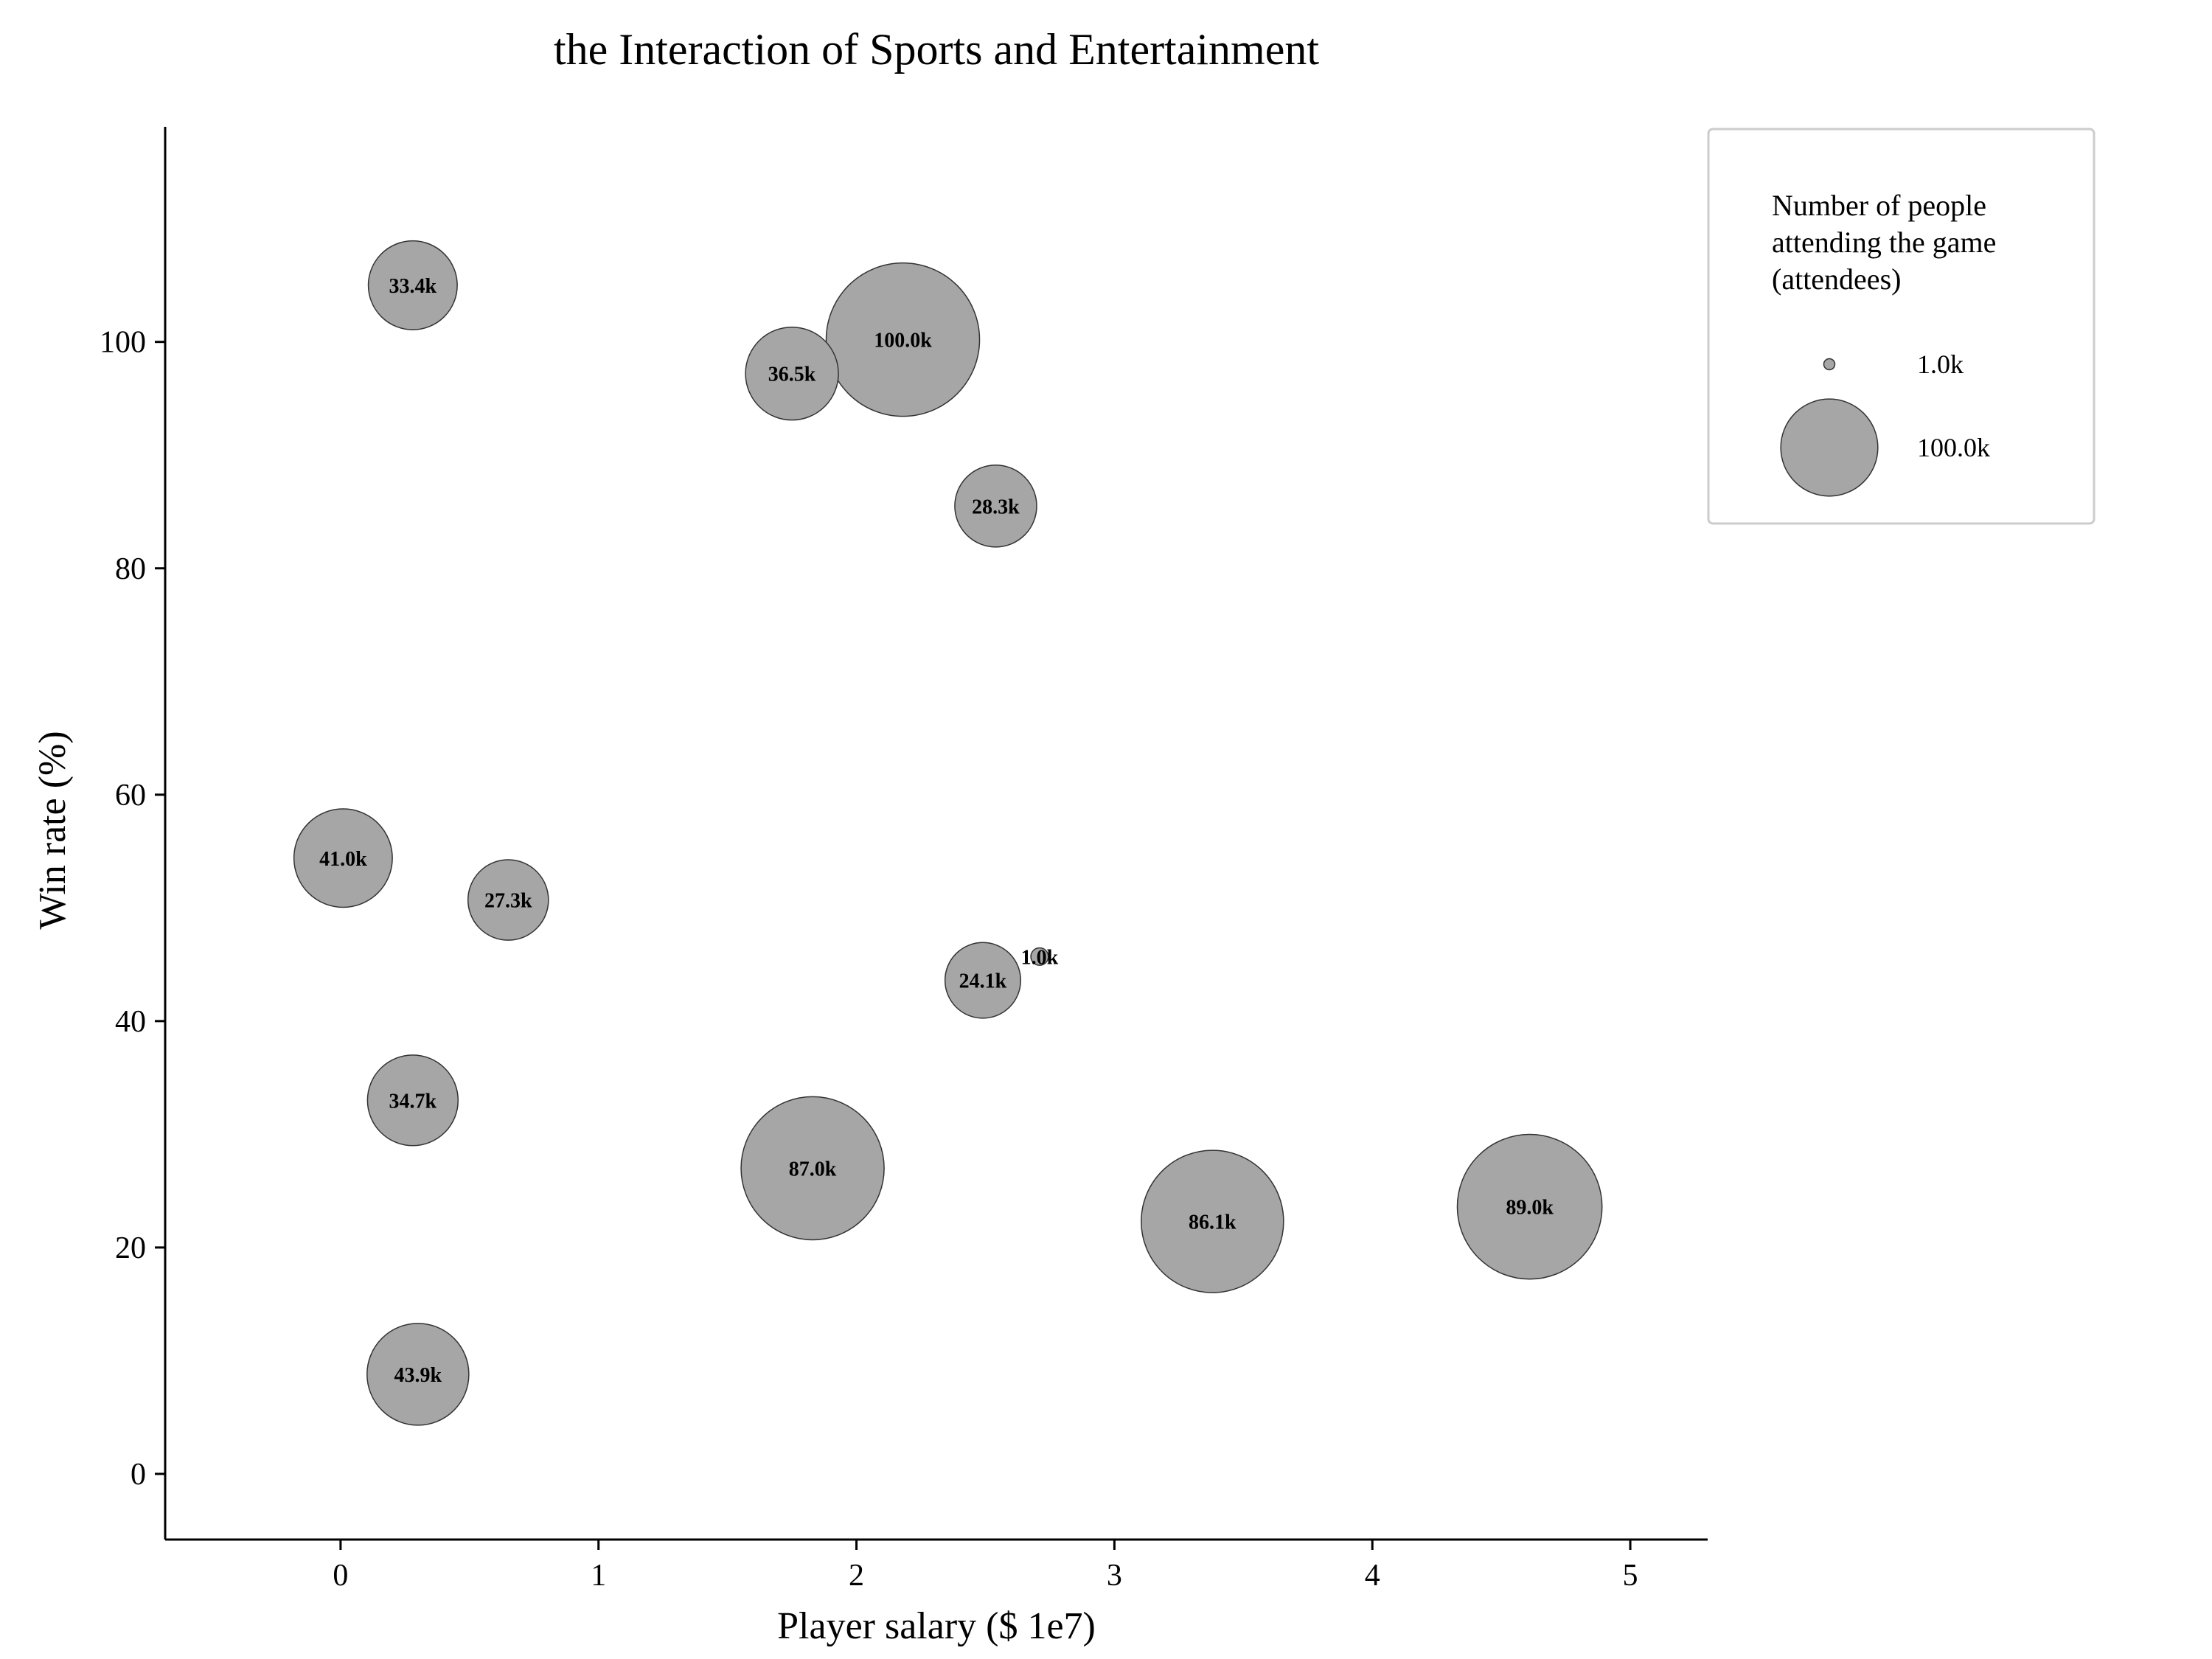  What do you see at coordinates (1114, 1576) in the screenshot?
I see `x-tick-label: 3` at bounding box center [1114, 1576].